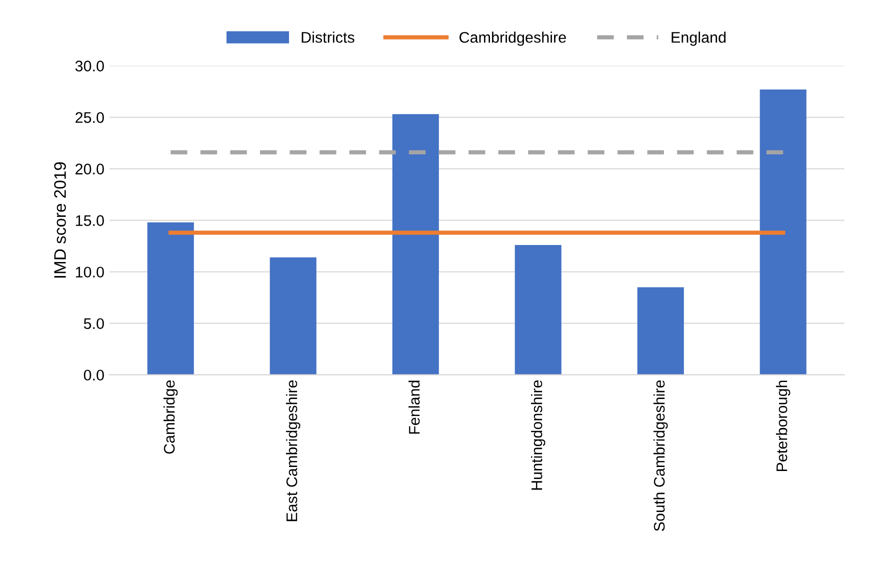  Describe the element at coordinates (90, 220) in the screenshot. I see `y-tick-label: 15.0` at that location.